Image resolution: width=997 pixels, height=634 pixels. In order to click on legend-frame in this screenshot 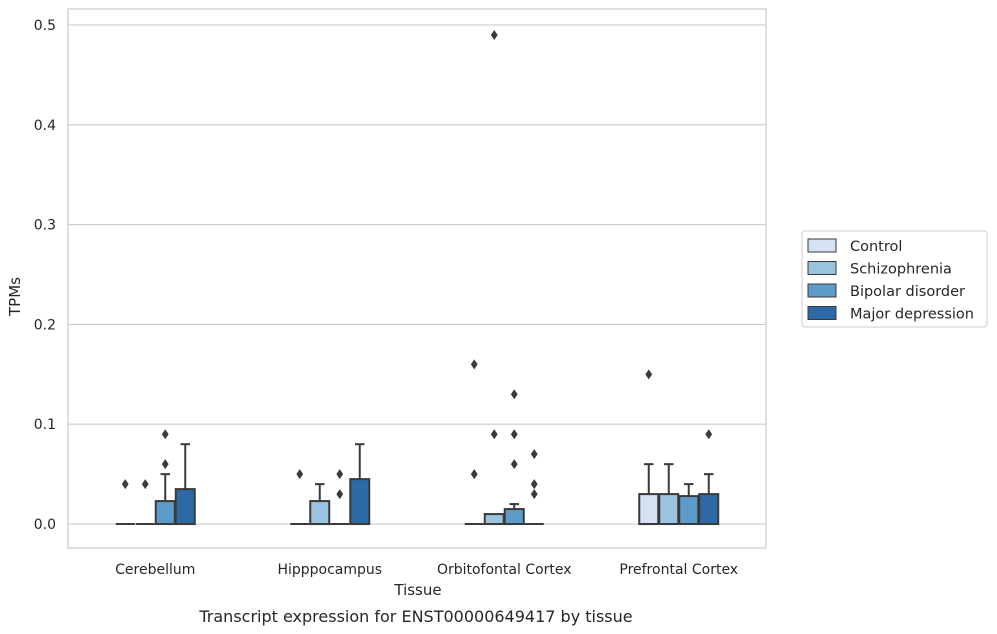, I will do `click(894, 279)`.